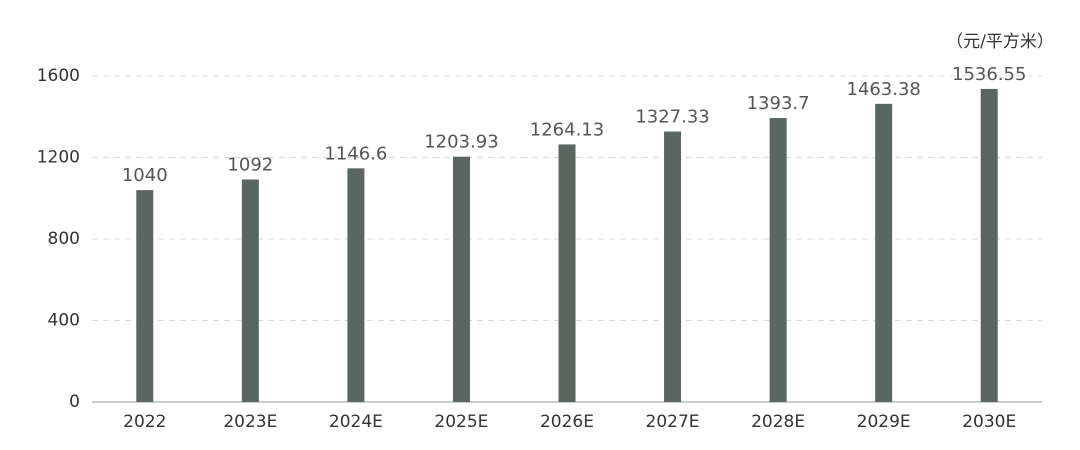 This screenshot has width=1080, height=450. What do you see at coordinates (567, 422) in the screenshot?
I see `x-tick-label: 2026E` at bounding box center [567, 422].